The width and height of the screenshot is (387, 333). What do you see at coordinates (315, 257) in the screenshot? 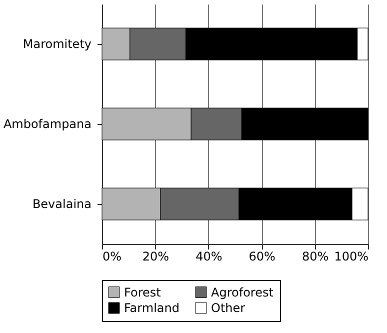
I see `x-tick-label: 80%` at bounding box center [315, 257].